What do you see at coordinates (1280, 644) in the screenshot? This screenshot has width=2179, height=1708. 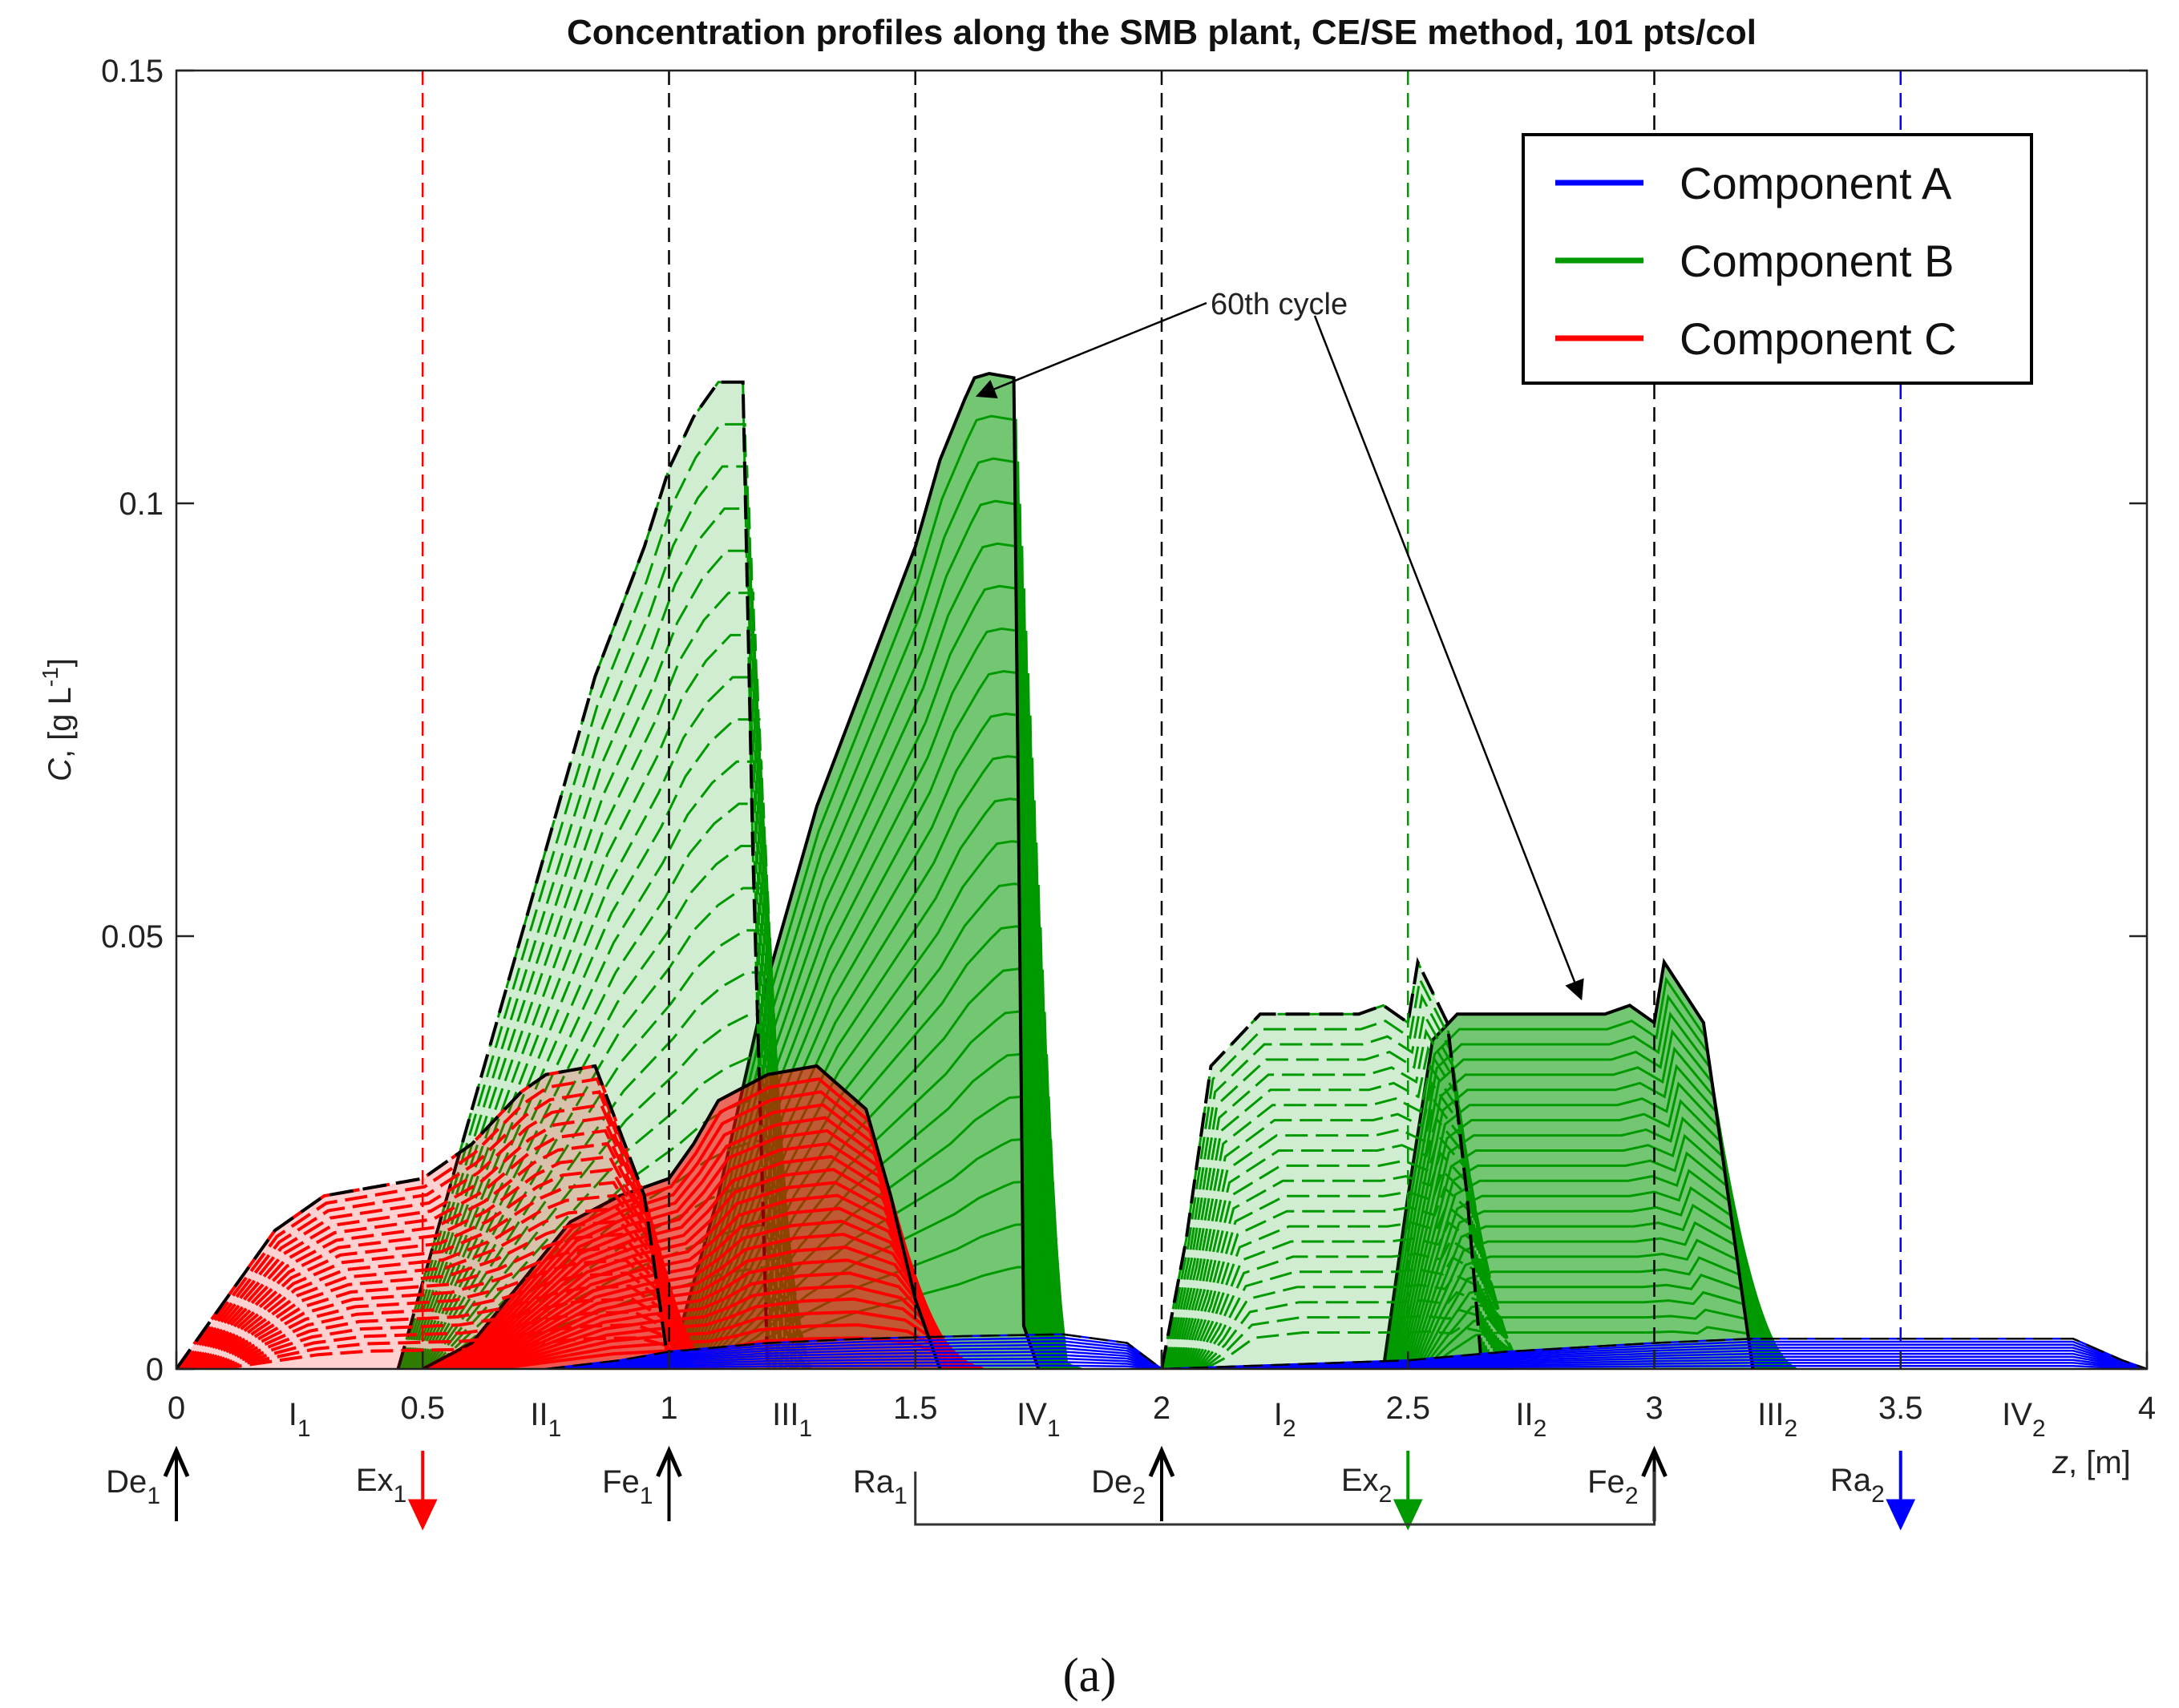 I see `cycle-annotation: 60th cycle` at bounding box center [1280, 644].